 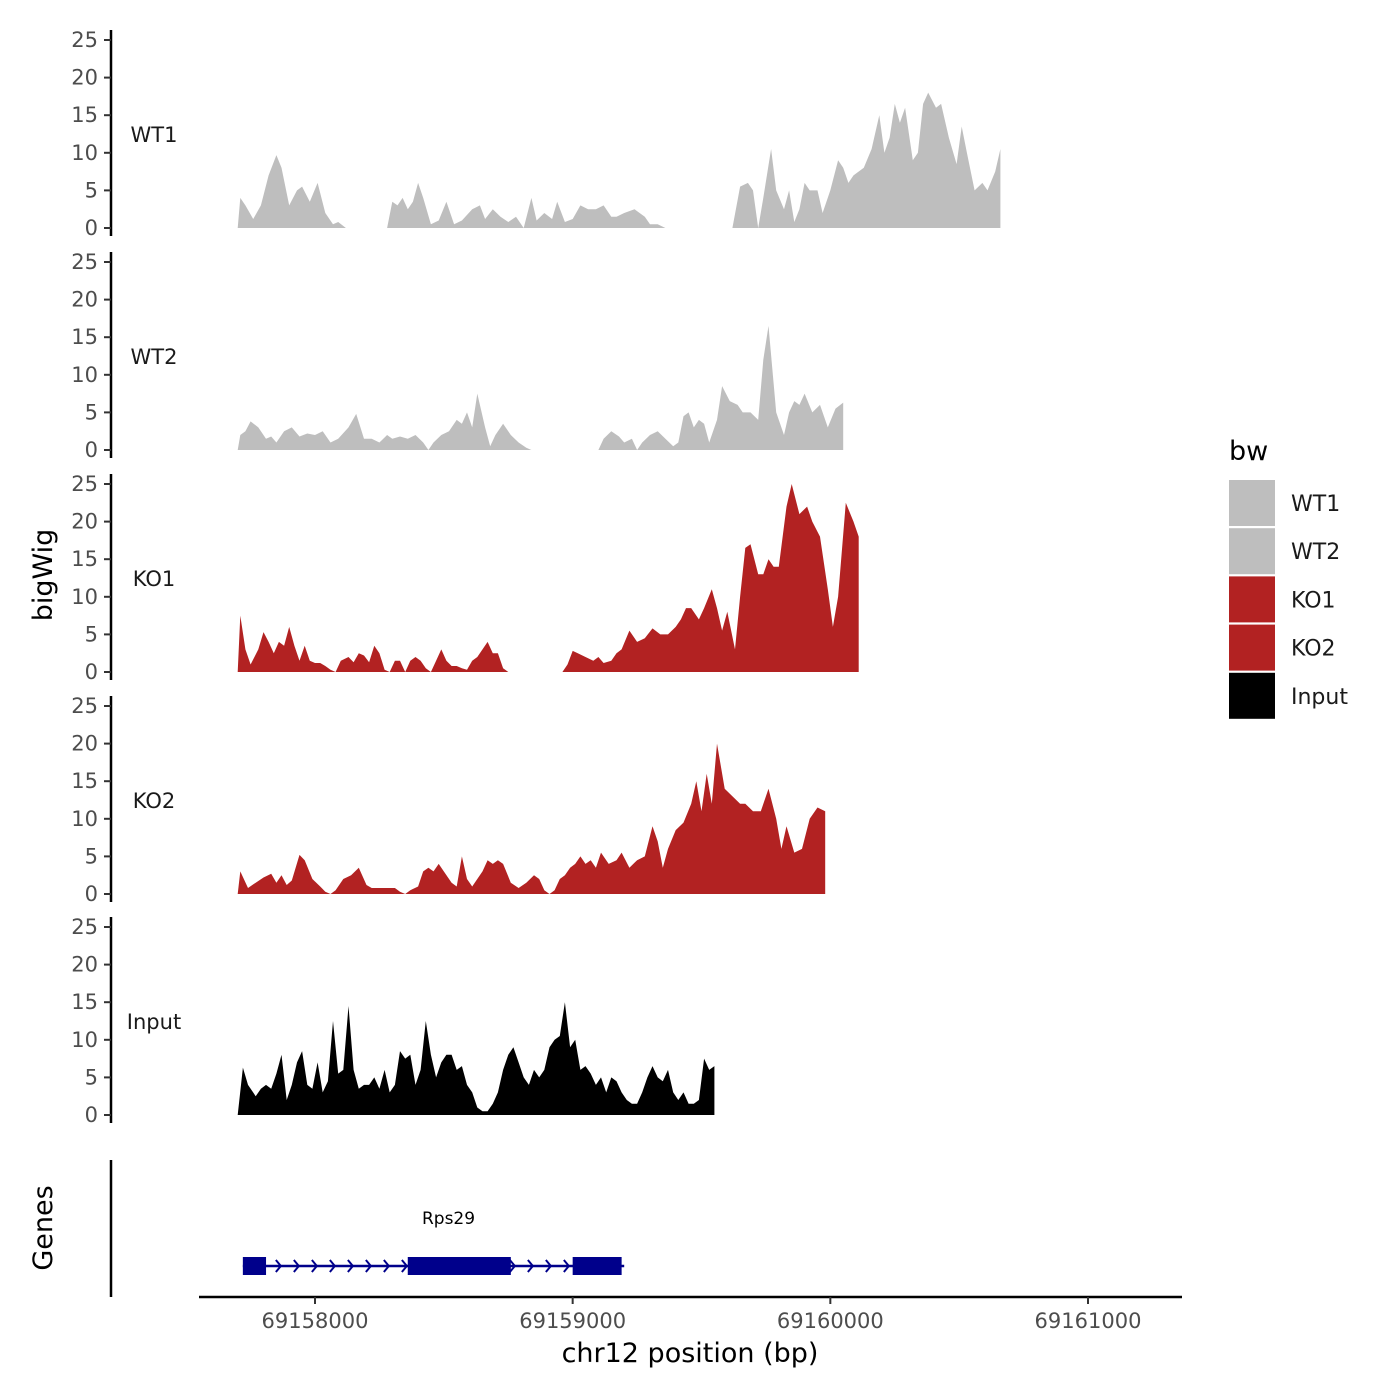 What do you see at coordinates (43, 575) in the screenshot?
I see `y-axis-title: bigWig` at bounding box center [43, 575].